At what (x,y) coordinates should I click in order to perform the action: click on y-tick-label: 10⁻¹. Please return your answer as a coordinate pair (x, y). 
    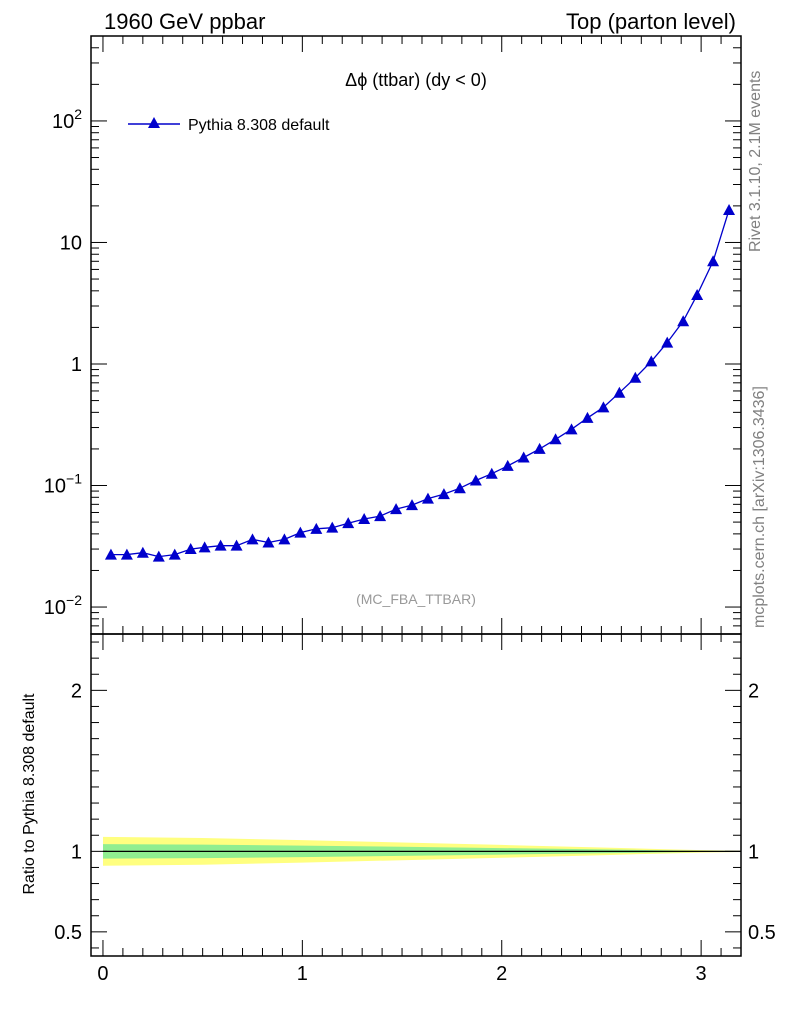
    Looking at the image, I should click on (63, 484).